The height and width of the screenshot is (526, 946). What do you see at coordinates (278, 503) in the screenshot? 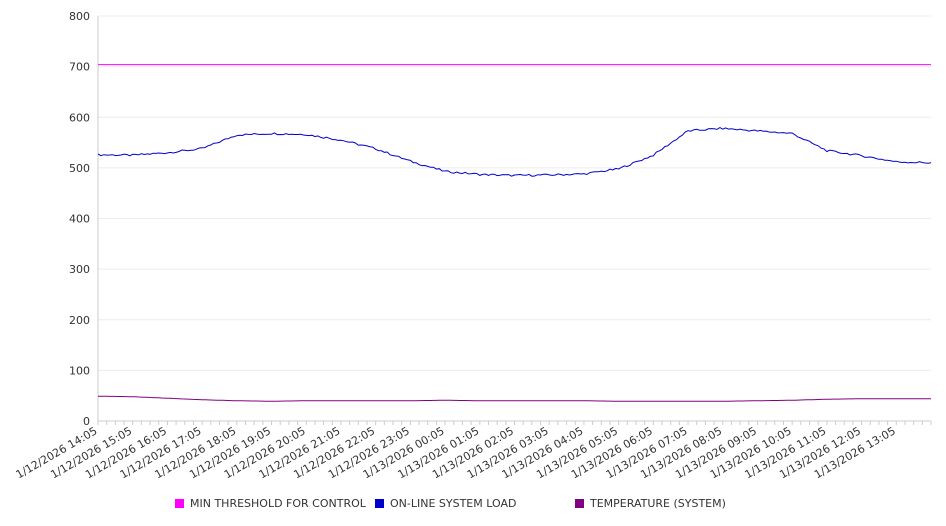
I see `legend-label-min-threshold: MIN THRESHOLD FOR CONTROL` at bounding box center [278, 503].